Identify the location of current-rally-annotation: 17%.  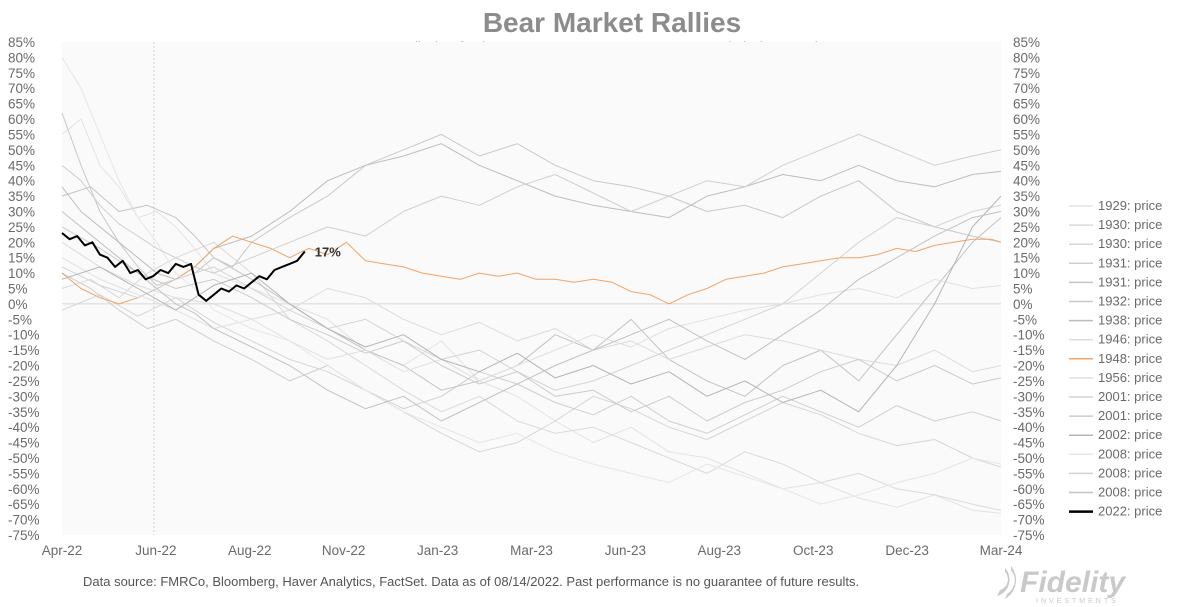
(328, 252).